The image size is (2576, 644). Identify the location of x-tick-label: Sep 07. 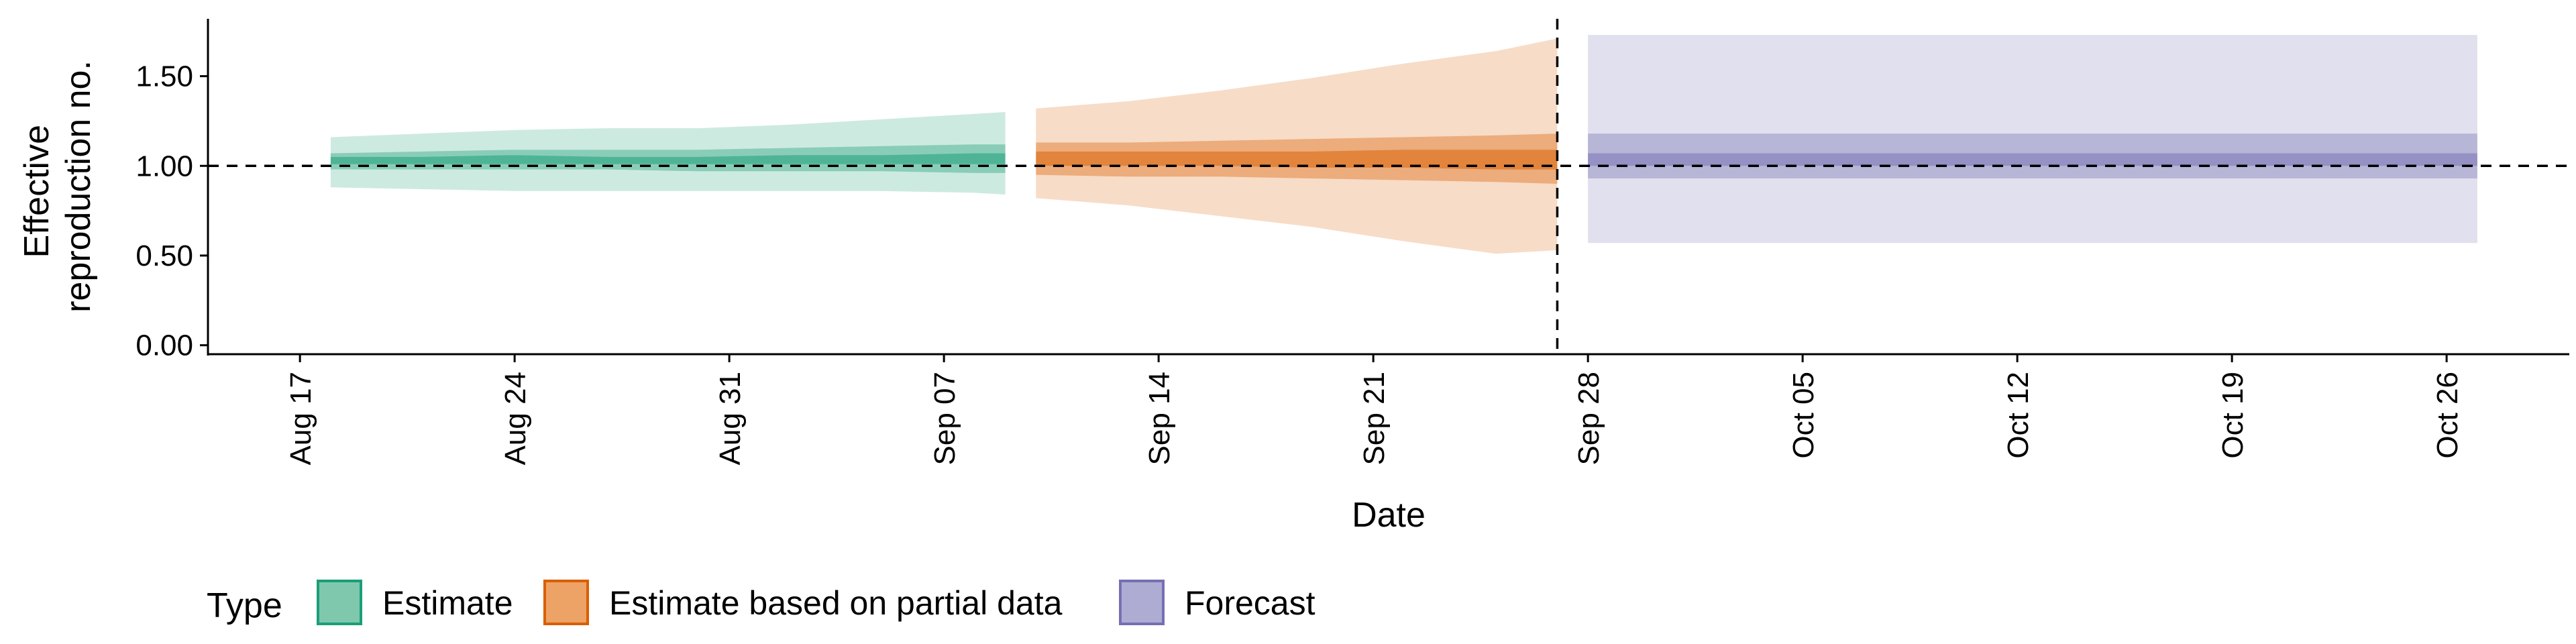
(944, 418).